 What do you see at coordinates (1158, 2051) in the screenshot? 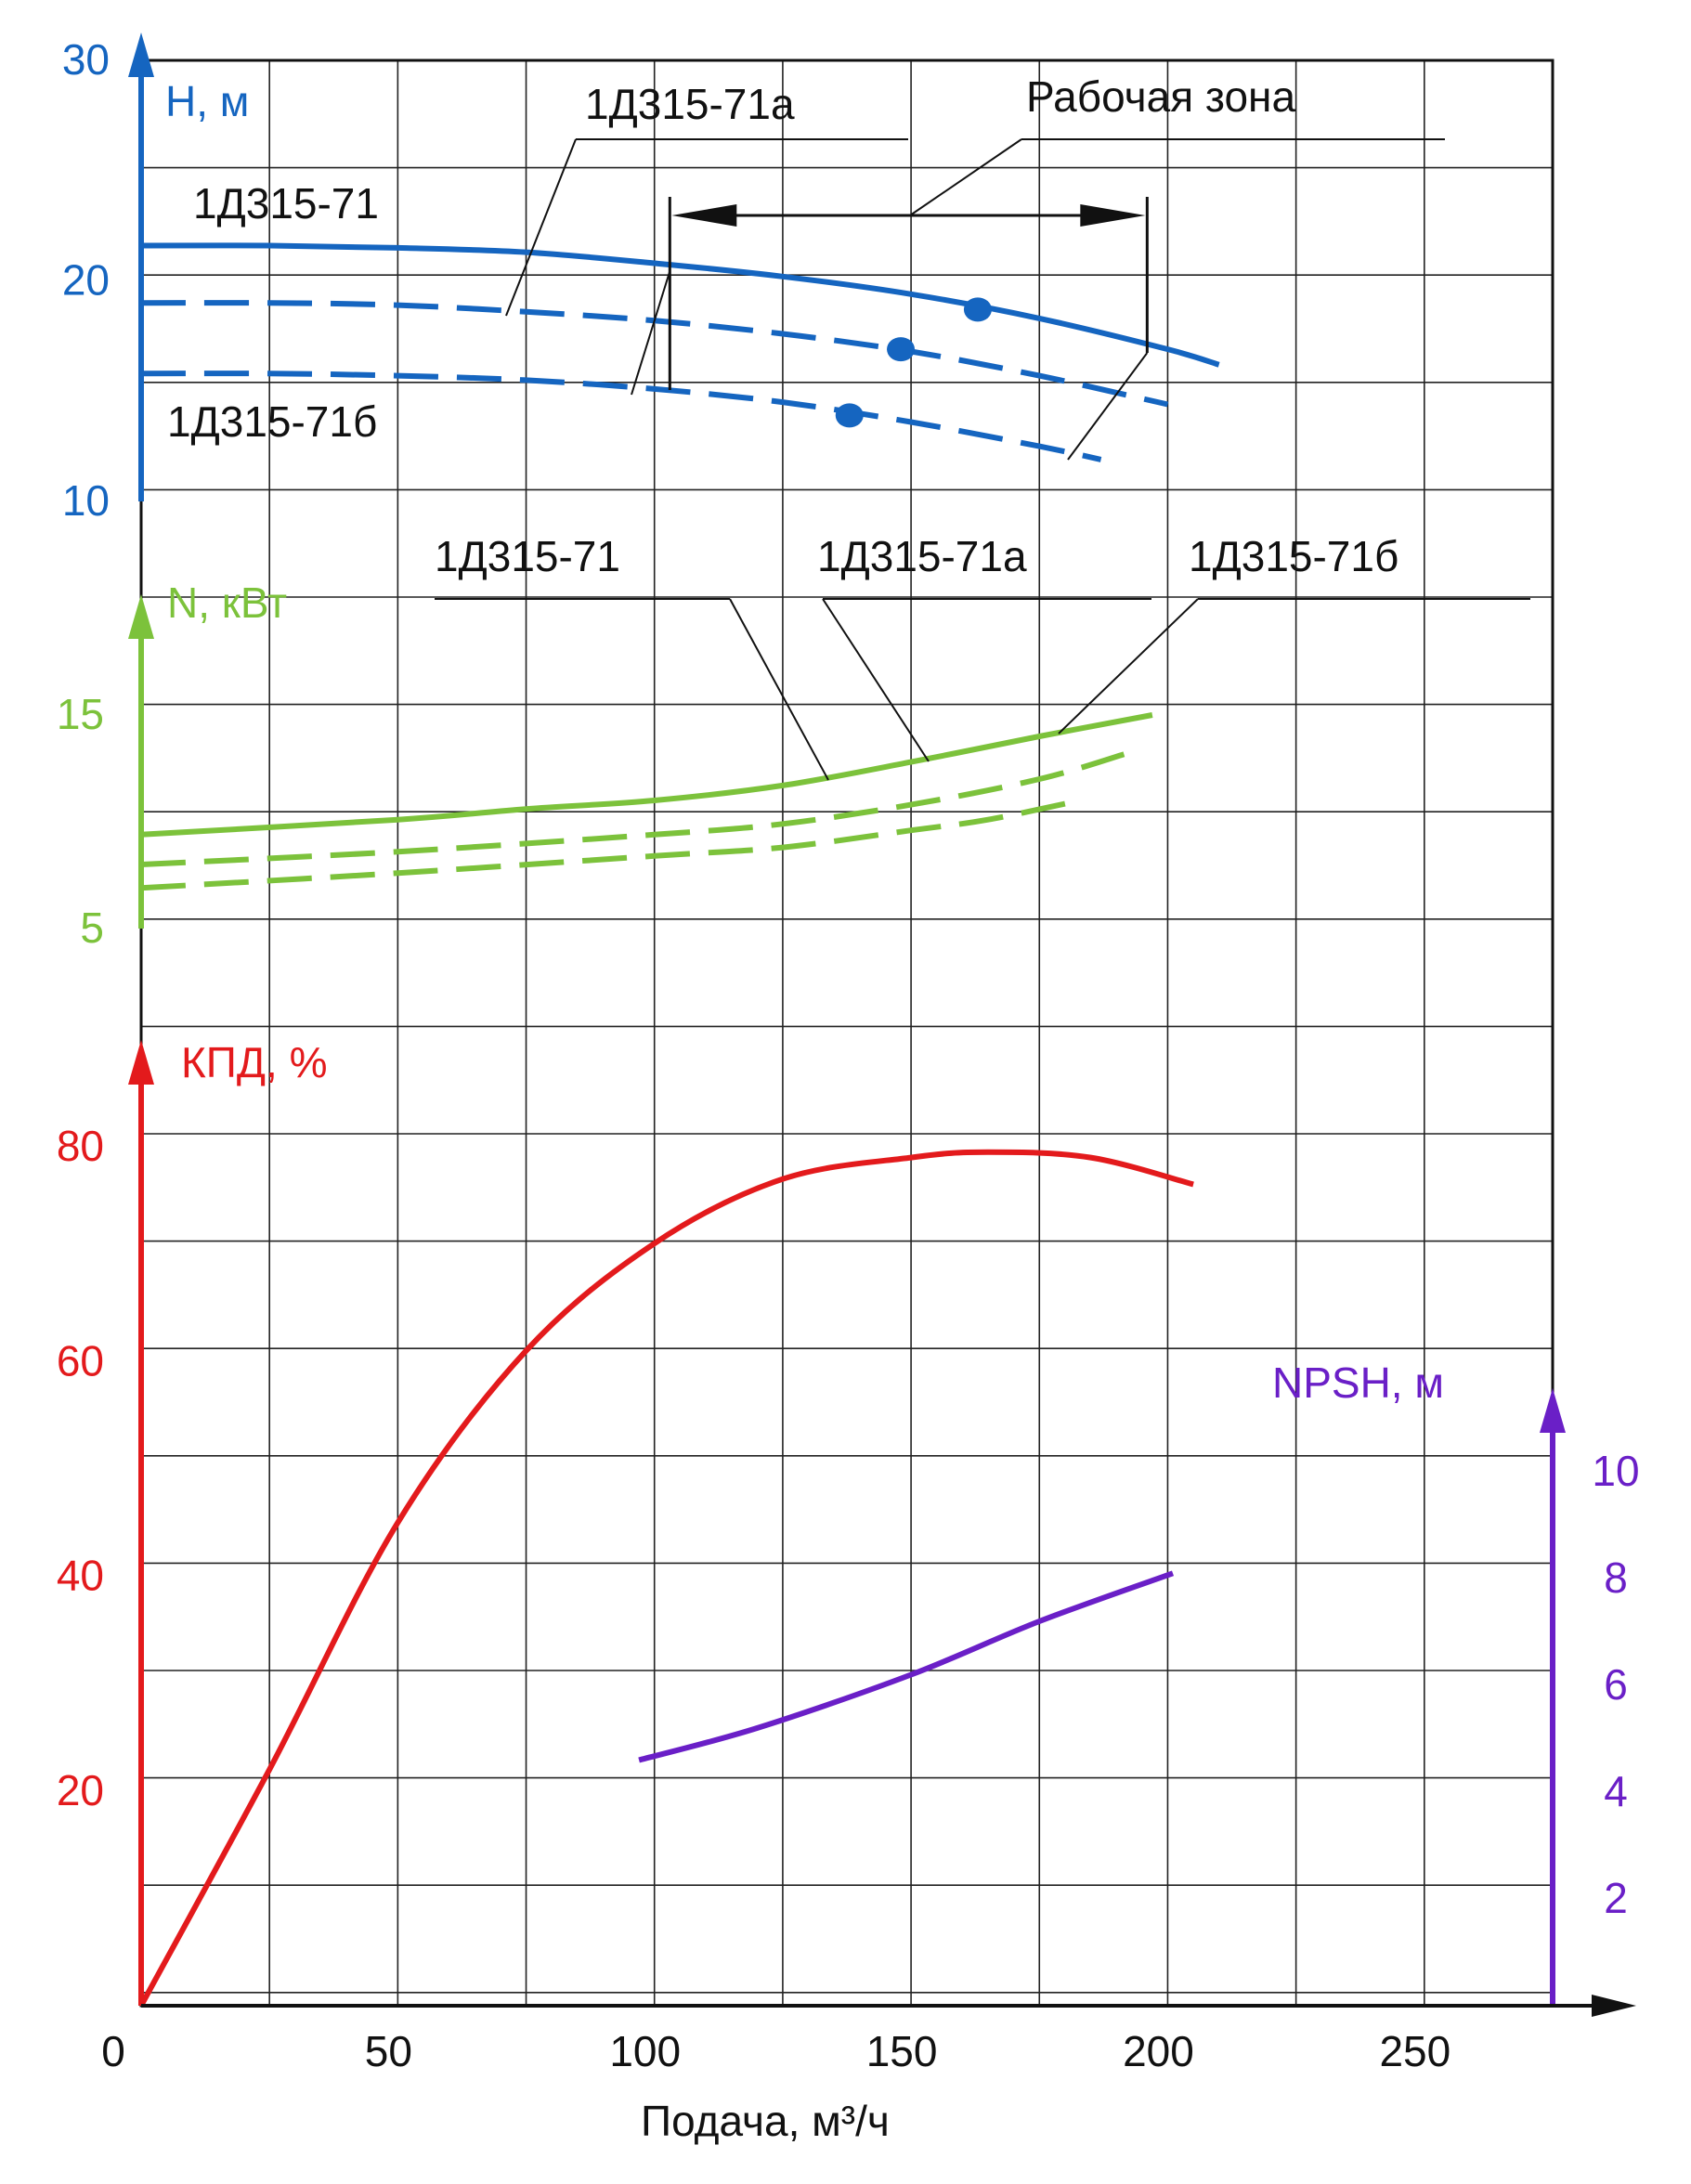
I see `x-tick-label: 200` at bounding box center [1158, 2051].